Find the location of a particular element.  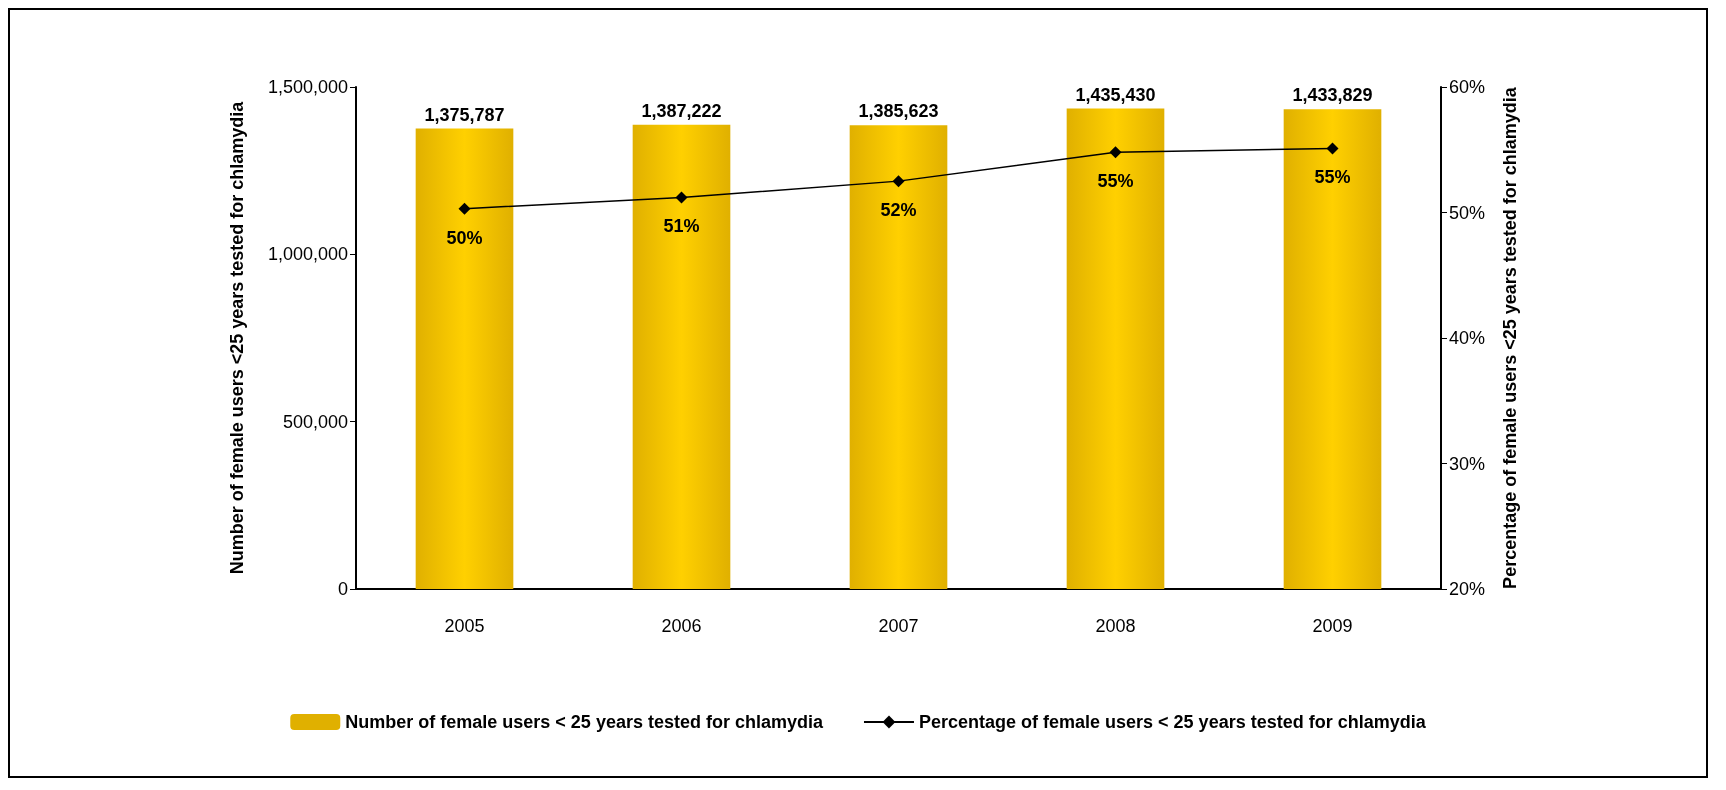

data-label: 1,385,623 is located at coordinates (898, 111).